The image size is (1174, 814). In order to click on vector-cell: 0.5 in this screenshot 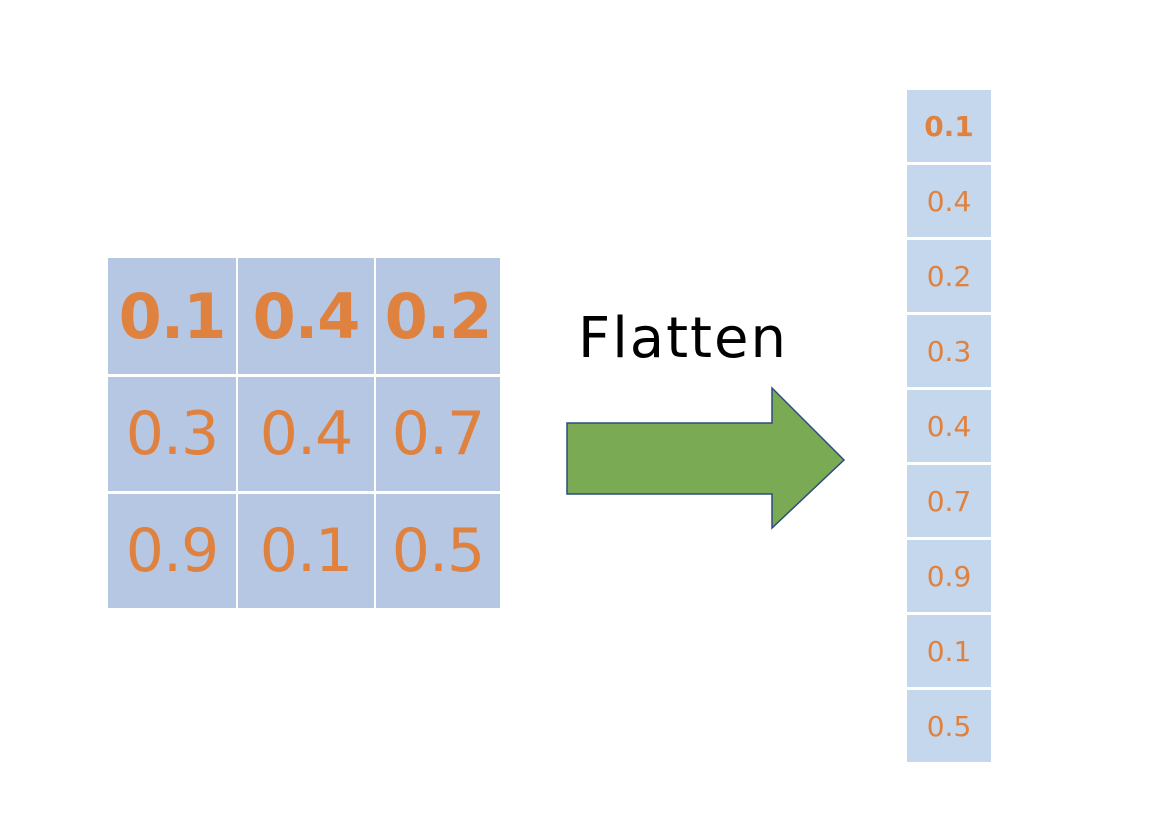, I will do `click(949, 726)`.